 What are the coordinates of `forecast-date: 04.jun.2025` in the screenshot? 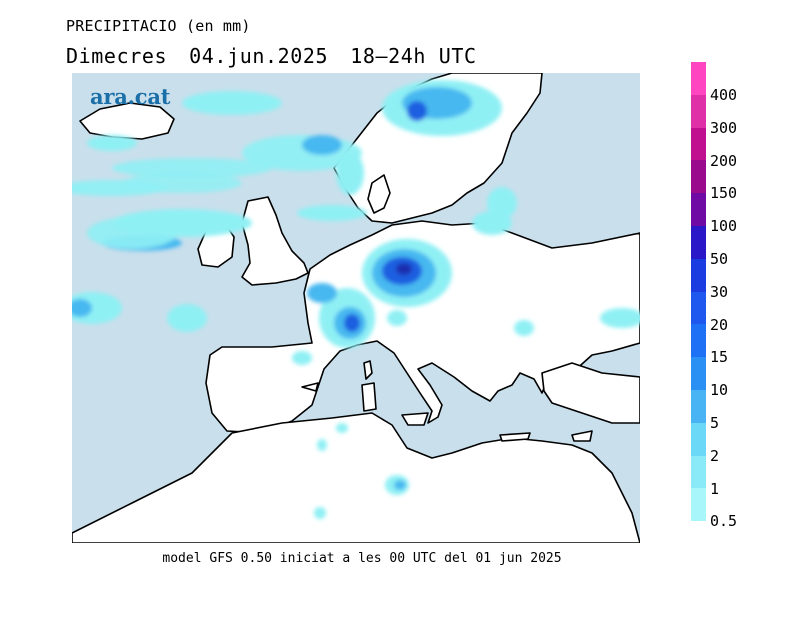 It's located at (259, 56).